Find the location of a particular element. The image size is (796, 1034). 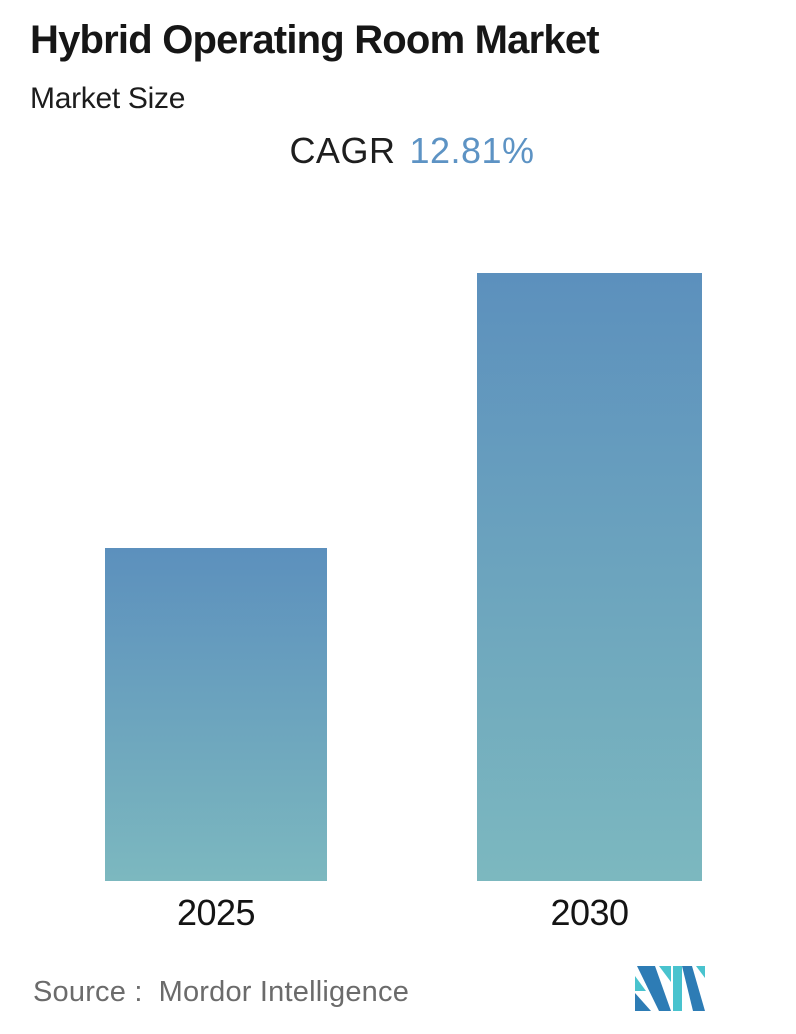

logo-shape-teal-wedge-topright is located at coordinates (665, 974).